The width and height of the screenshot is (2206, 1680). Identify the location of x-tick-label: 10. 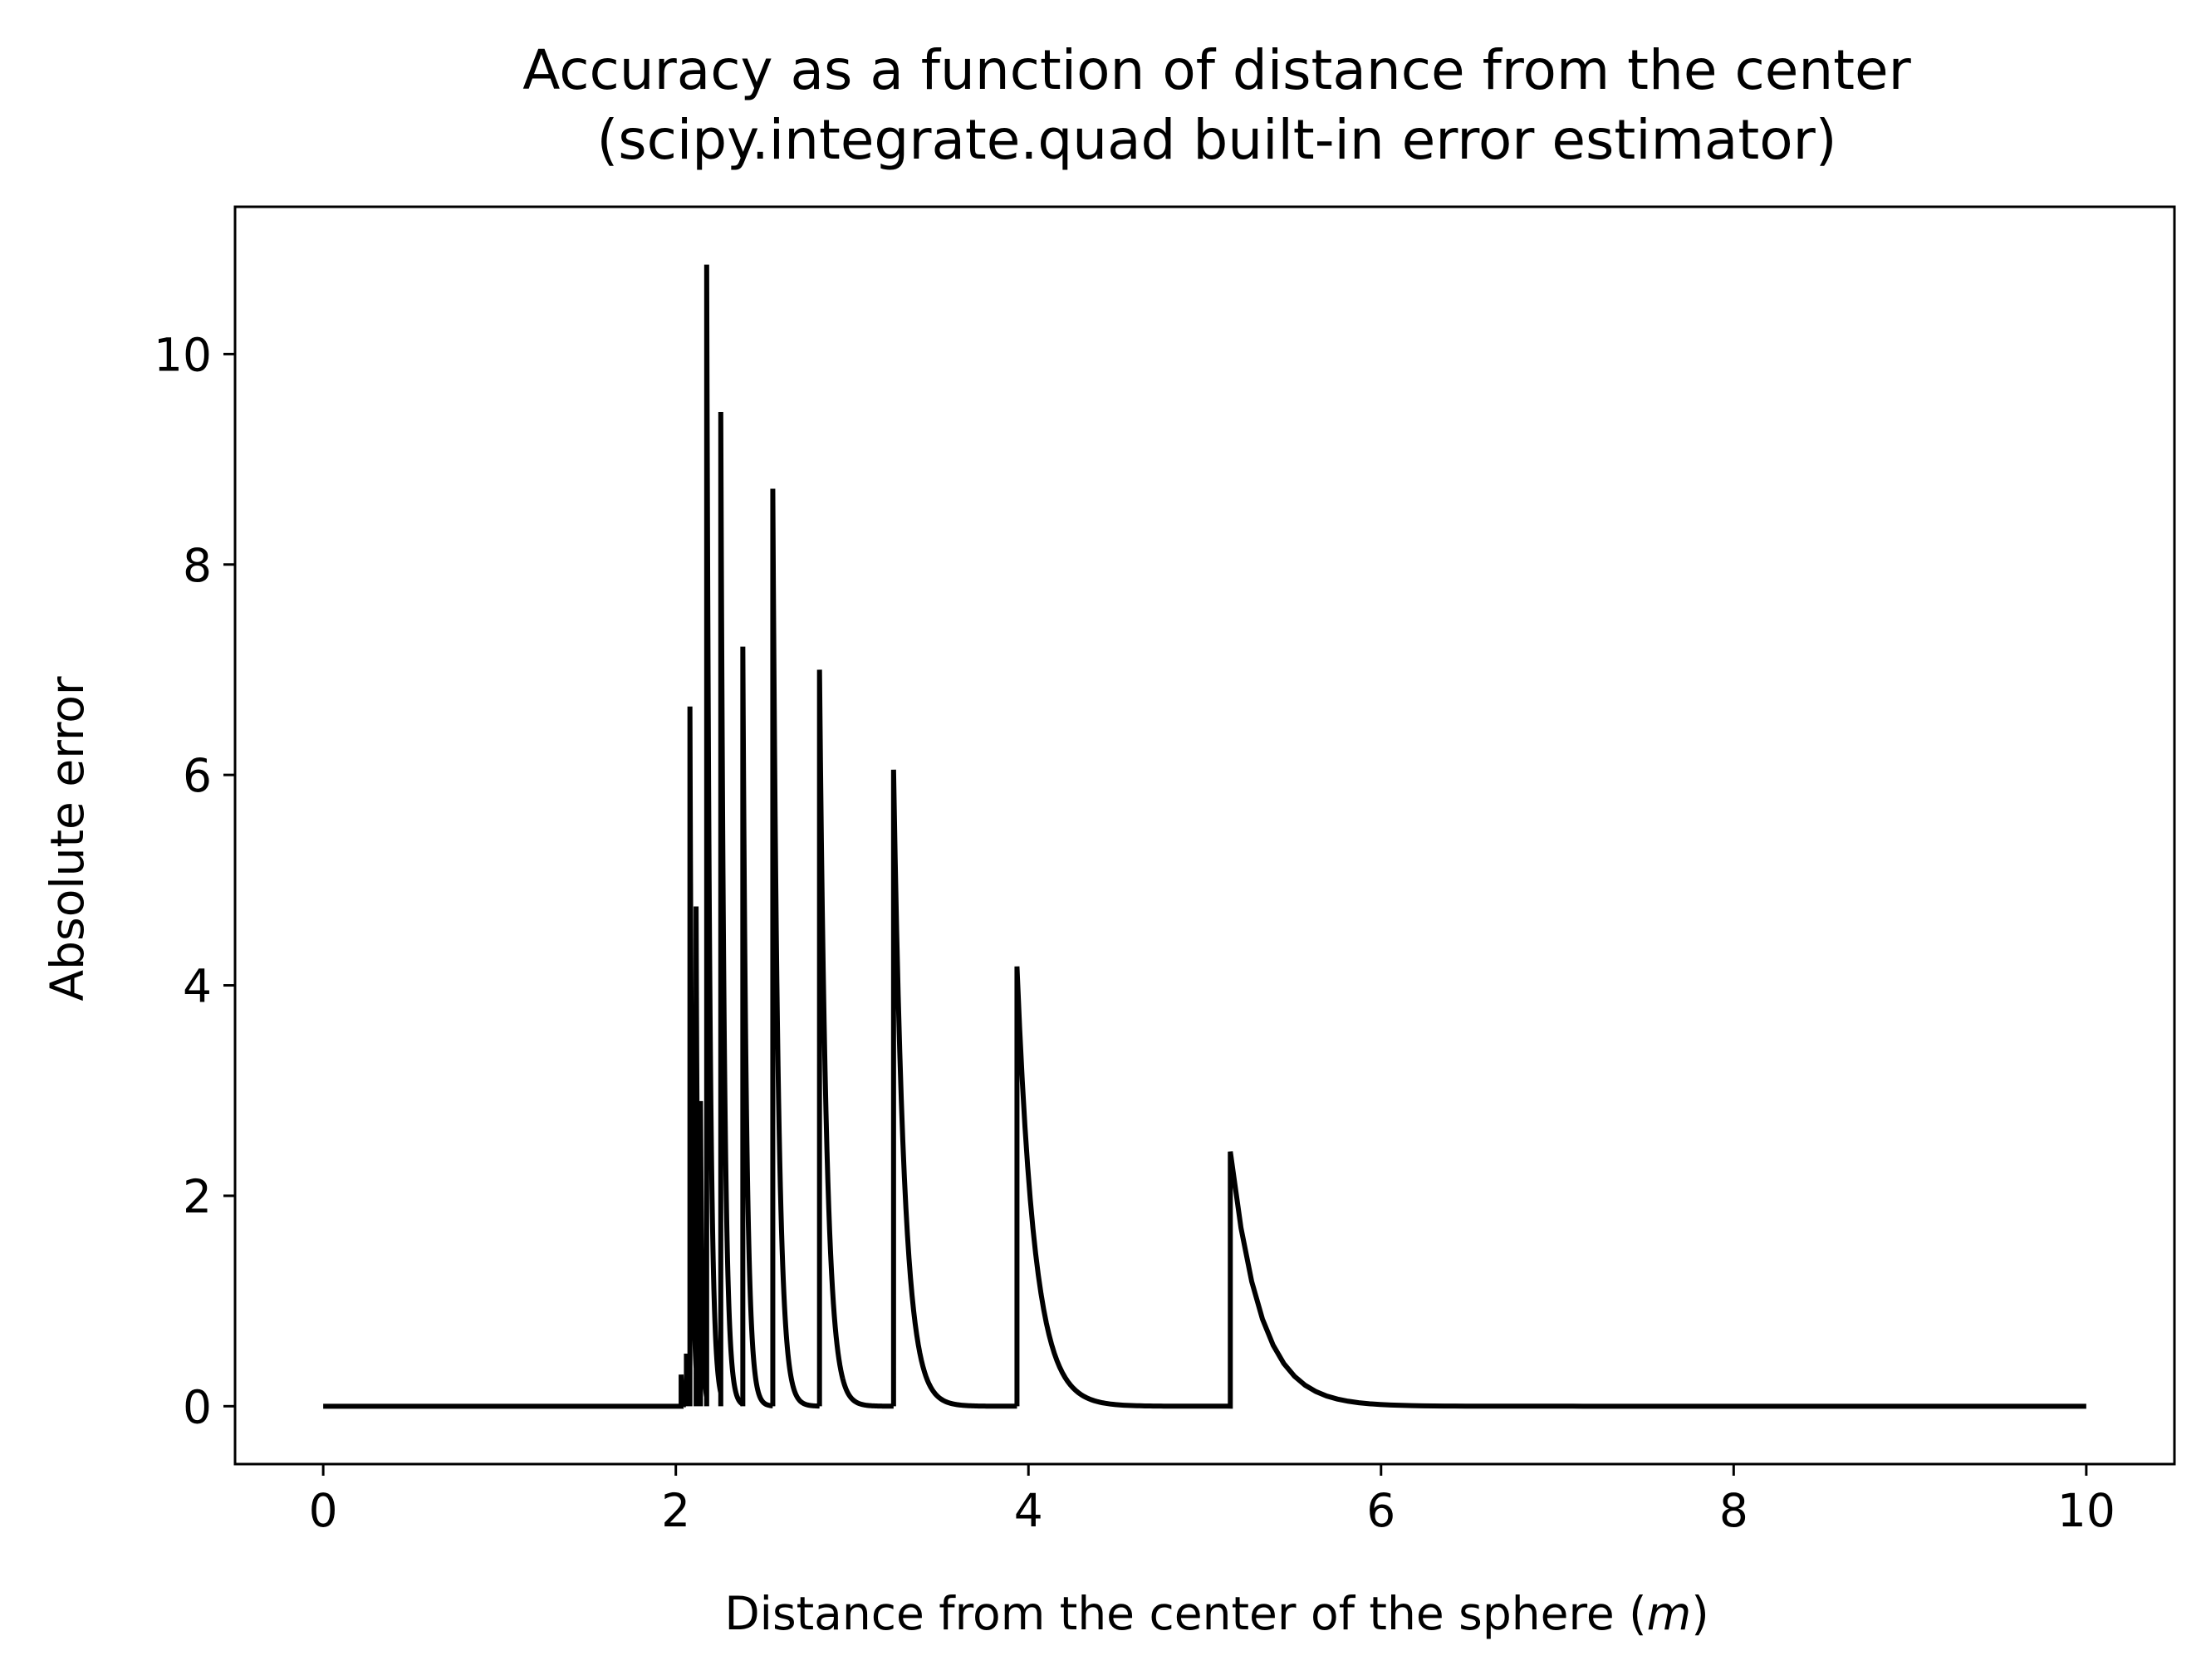
(2086, 1510).